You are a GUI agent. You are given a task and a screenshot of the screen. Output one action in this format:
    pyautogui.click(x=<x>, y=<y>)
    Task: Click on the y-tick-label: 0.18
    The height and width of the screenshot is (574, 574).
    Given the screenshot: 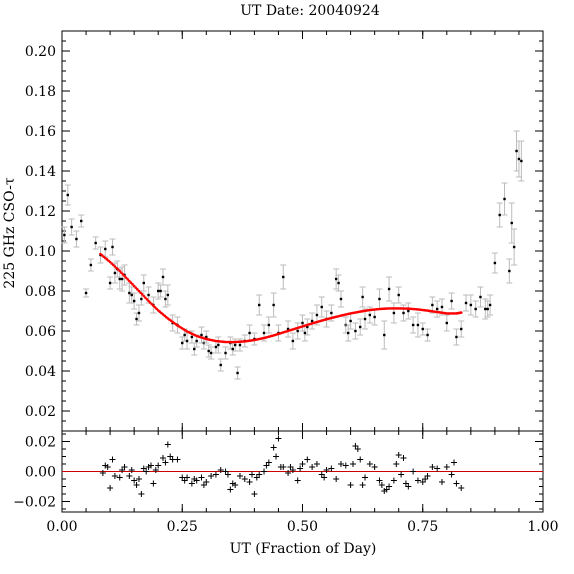 What is the action you would take?
    pyautogui.click(x=40, y=92)
    